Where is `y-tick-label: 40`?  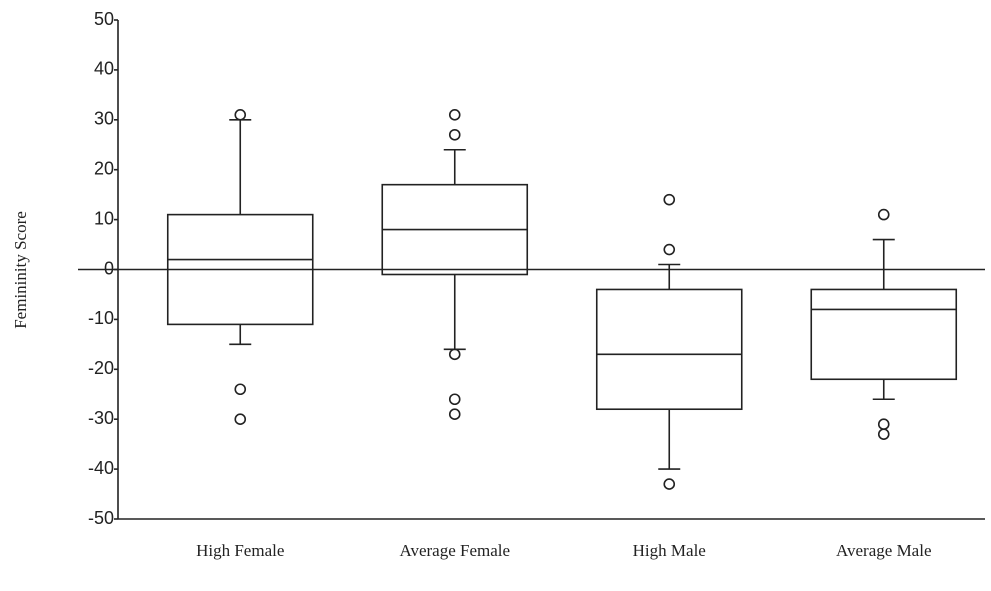
y-tick-label: 40 is located at coordinates (104, 69).